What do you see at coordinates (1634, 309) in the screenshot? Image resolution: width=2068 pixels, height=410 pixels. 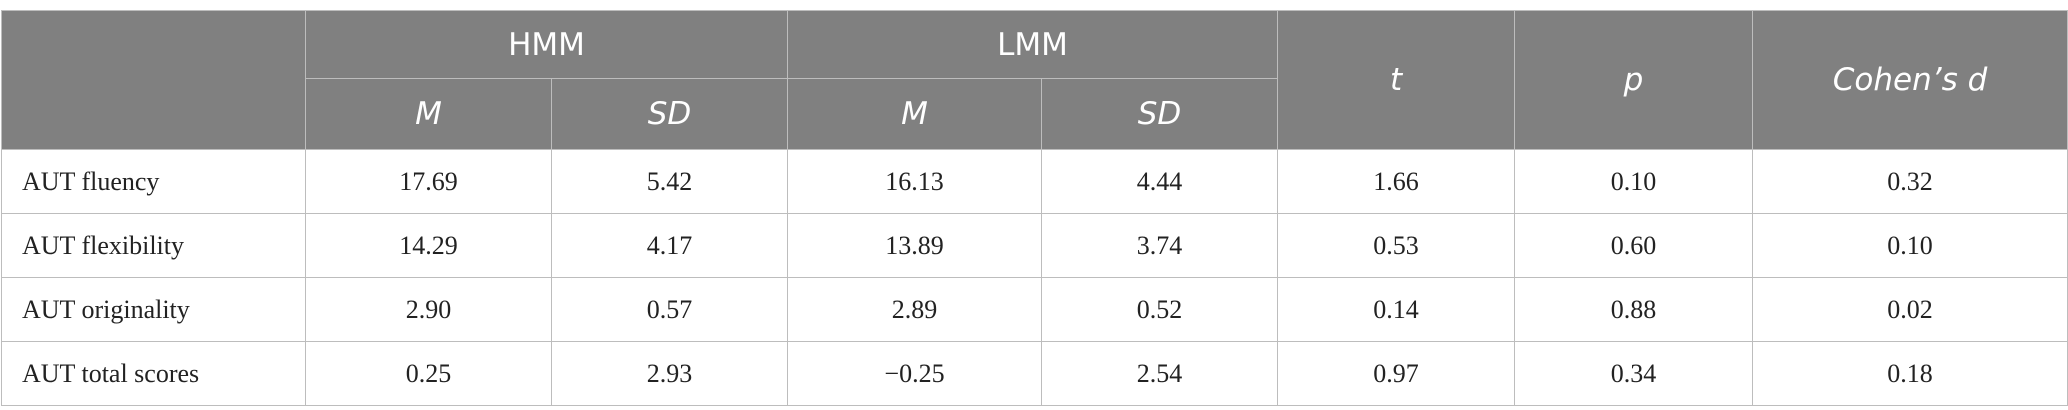 I see `value-cell: 0.88` at bounding box center [1634, 309].